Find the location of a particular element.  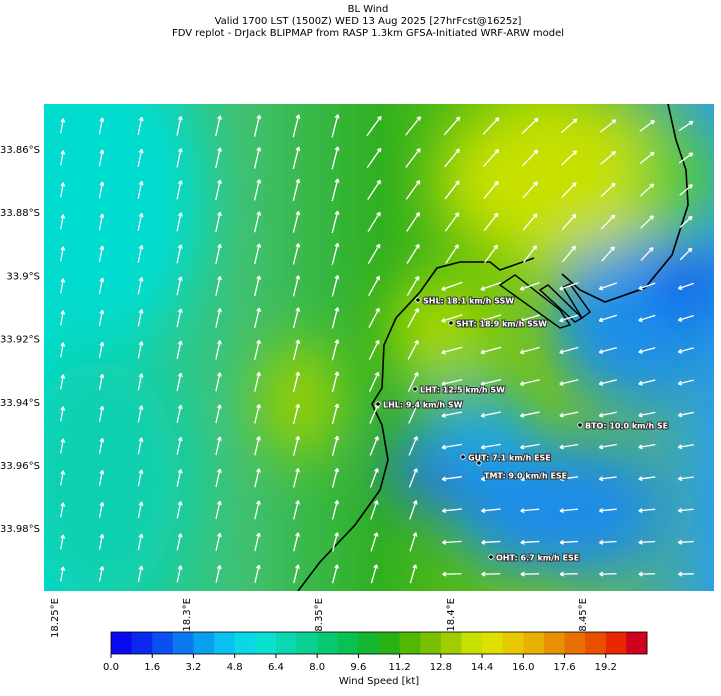

lat-label: 33.96°S is located at coordinates (20, 466).